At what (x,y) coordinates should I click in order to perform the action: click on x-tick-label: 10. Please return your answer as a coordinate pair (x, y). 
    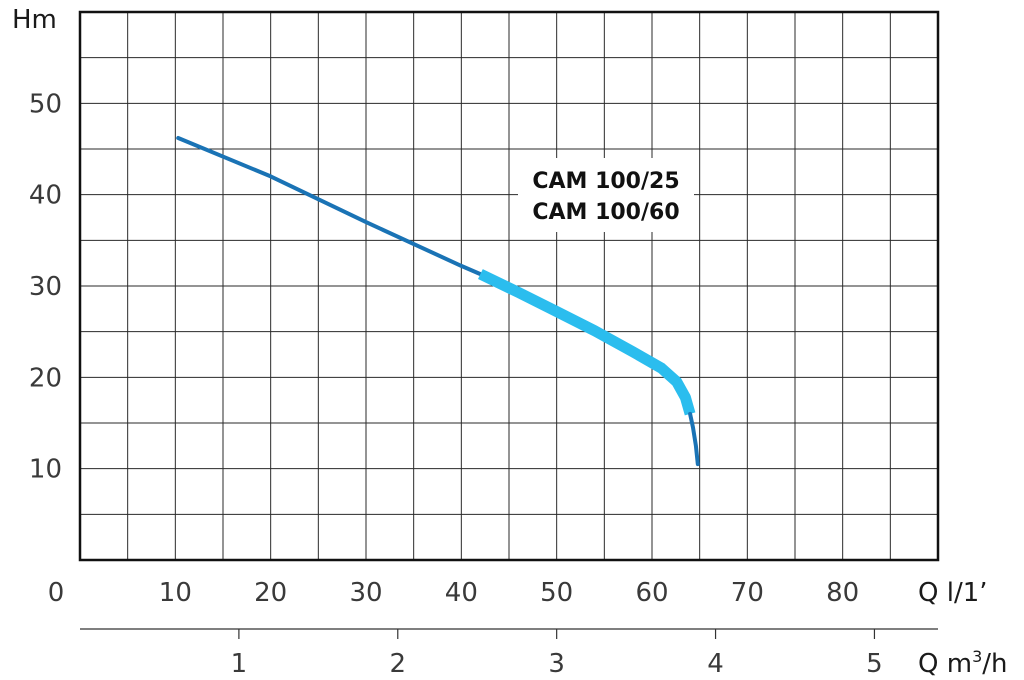
    Looking at the image, I should click on (175, 593).